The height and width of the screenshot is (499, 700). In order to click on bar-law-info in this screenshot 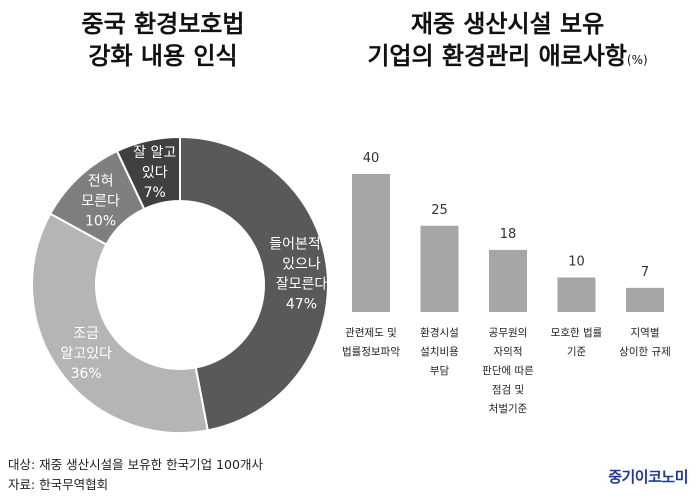, I will do `click(371, 243)`.